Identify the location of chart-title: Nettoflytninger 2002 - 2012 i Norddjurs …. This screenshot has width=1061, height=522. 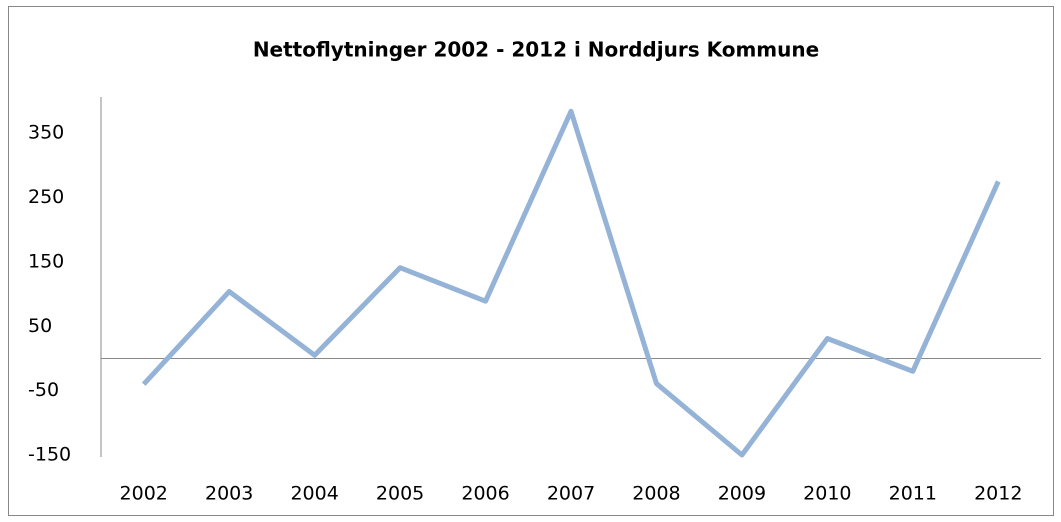
(536, 50).